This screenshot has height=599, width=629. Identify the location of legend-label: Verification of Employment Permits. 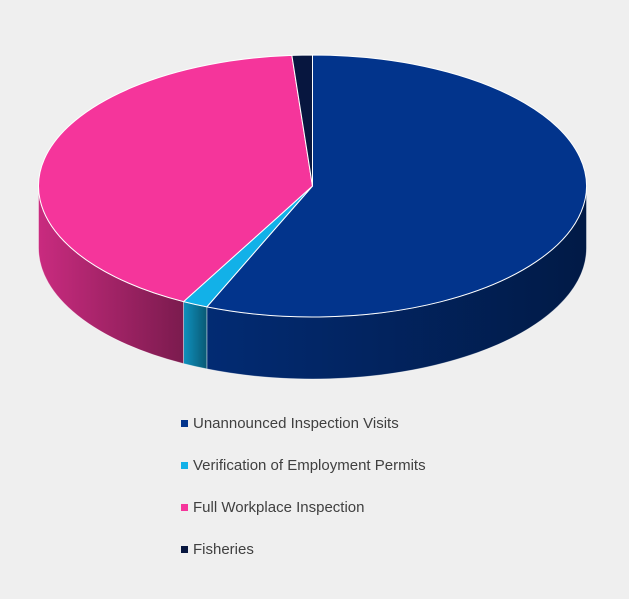
(309, 465).